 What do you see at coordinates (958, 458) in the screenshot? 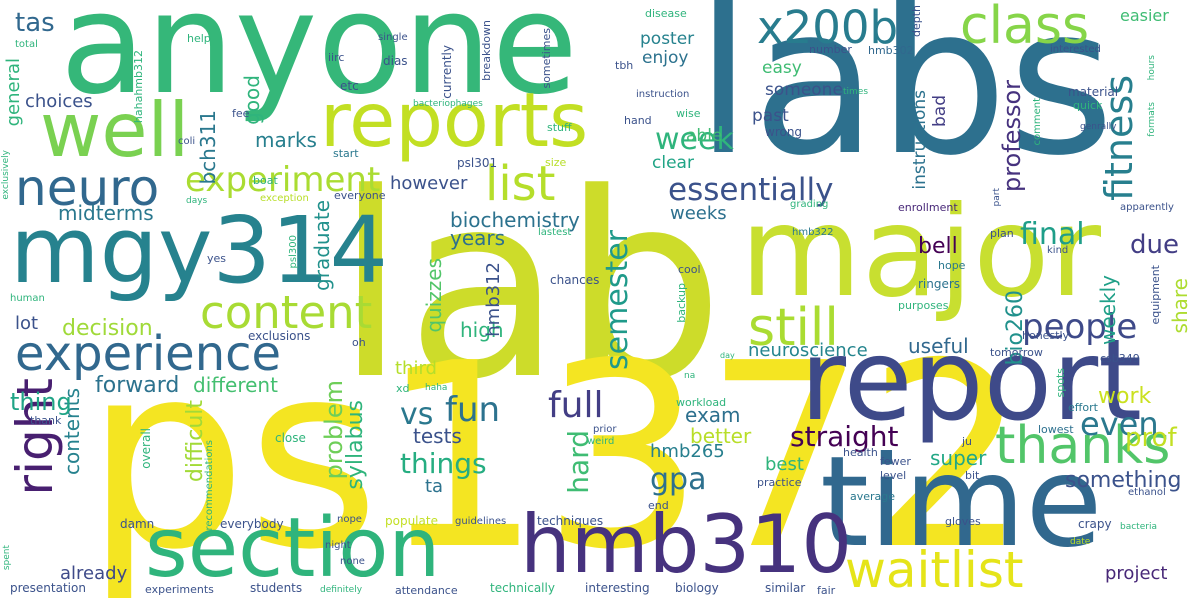
I see `cloud-word: super` at bounding box center [958, 458].